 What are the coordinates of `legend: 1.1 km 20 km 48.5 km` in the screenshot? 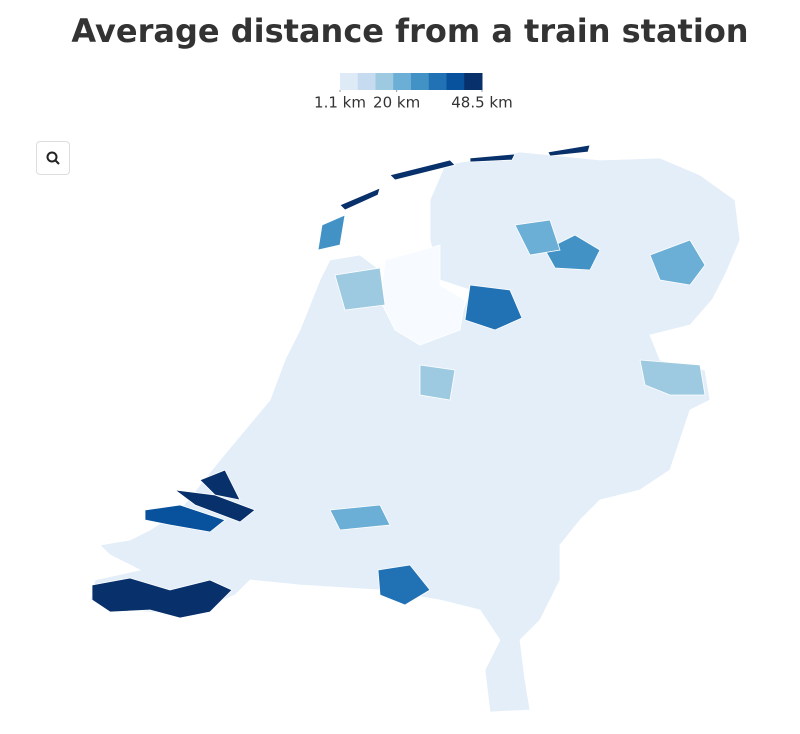 It's located at (413, 92).